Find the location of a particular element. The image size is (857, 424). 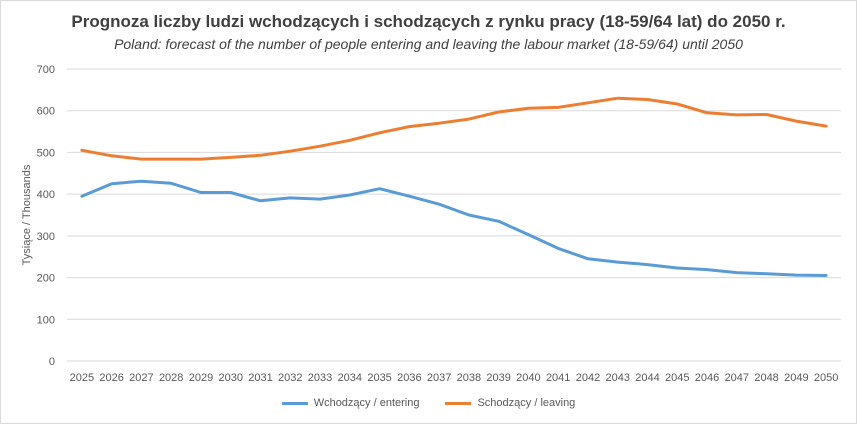

legend: Wchodzący / entering Schodzący / leaving is located at coordinates (428, 403).